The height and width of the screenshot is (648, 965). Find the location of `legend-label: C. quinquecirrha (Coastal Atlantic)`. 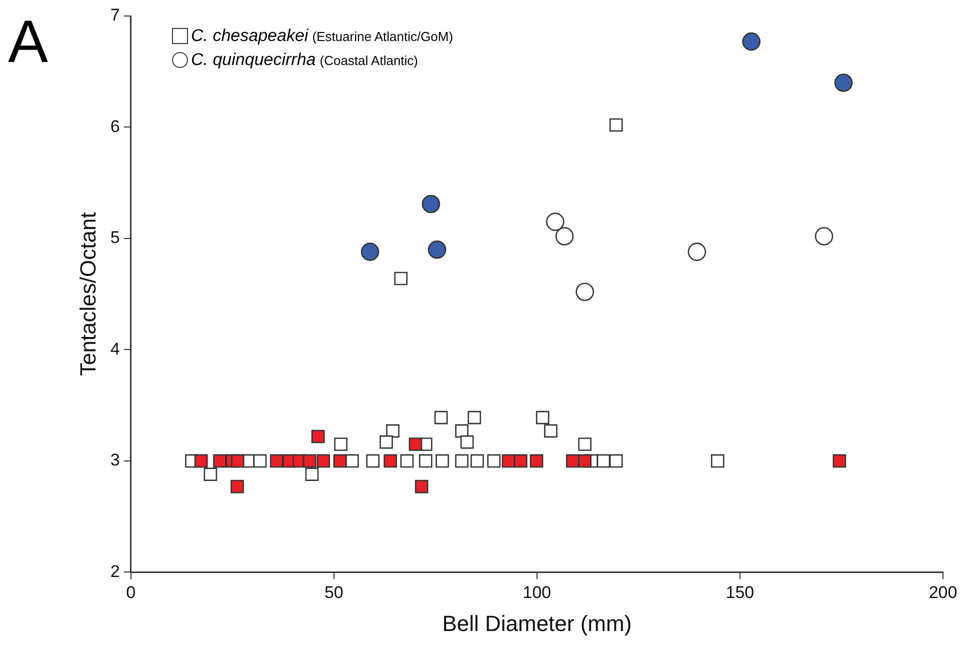

legend-label: C. quinquecirrha (Coastal Atlantic) is located at coordinates (304, 60).